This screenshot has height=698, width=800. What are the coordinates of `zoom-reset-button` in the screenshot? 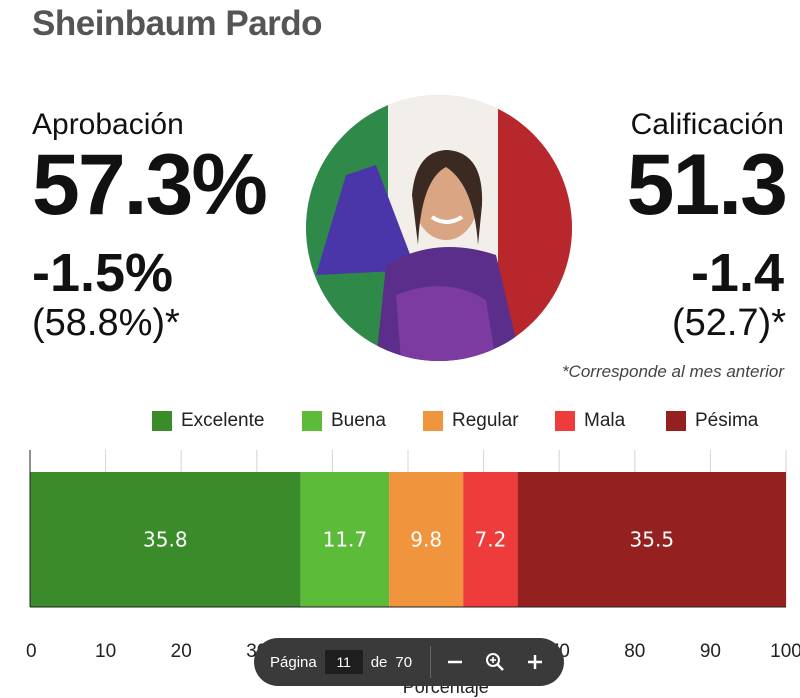 It's located at (495, 662).